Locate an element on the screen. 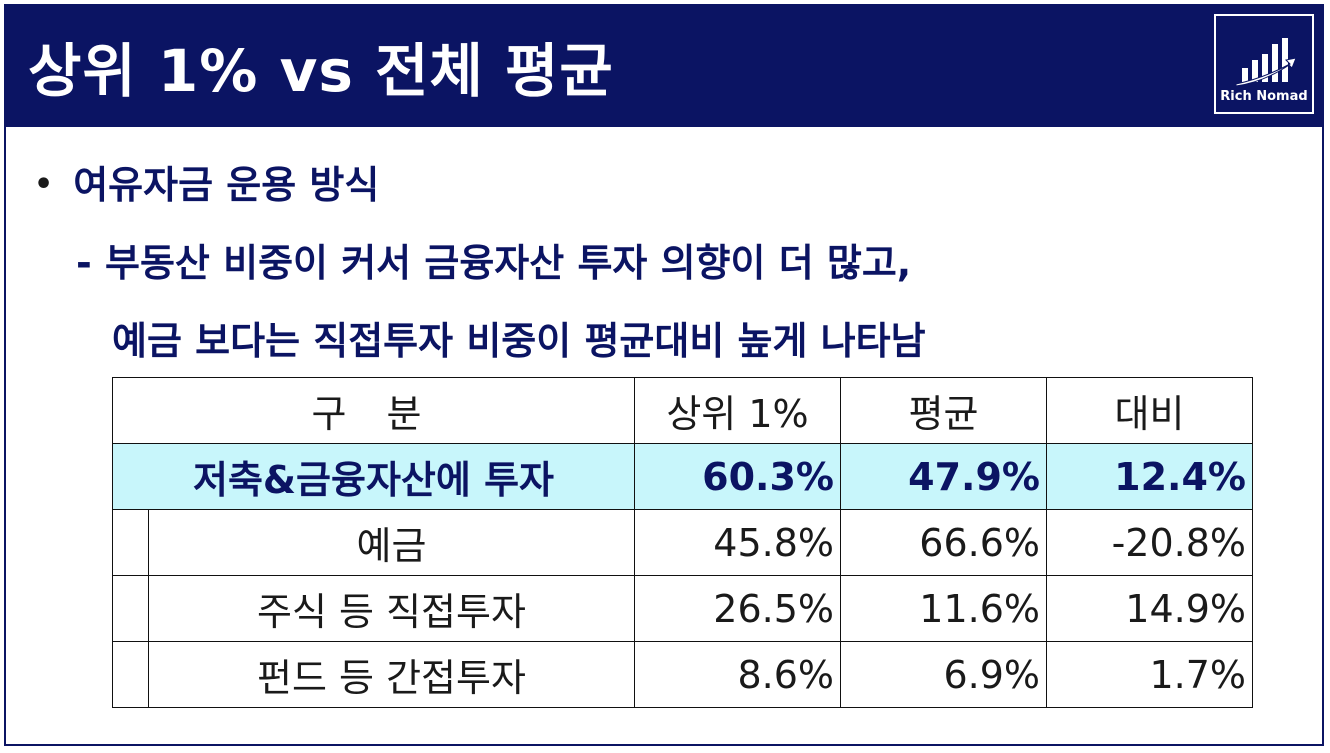 Image resolution: width=1330 pixels, height=753 pixels. table-header-row: 구 분 상위 1% 평균 대비 is located at coordinates (682, 410).